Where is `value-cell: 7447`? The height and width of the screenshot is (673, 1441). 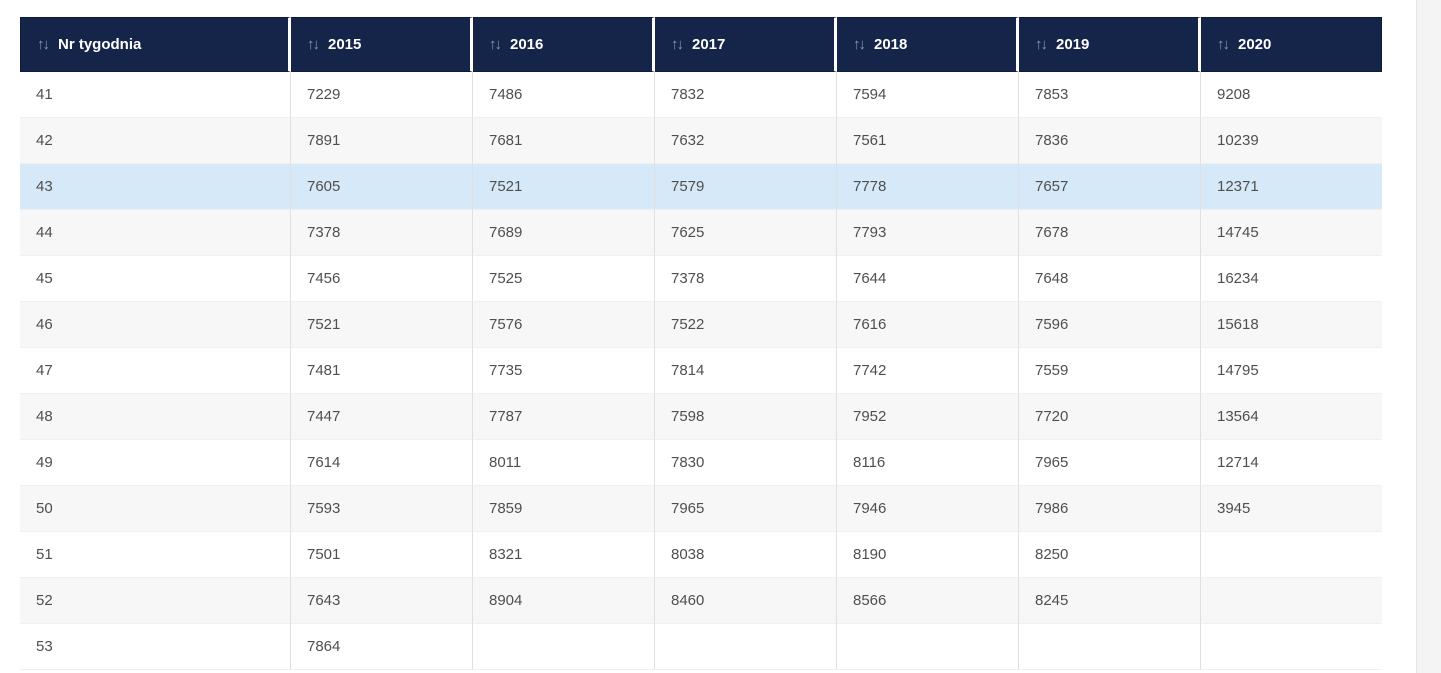 value-cell: 7447 is located at coordinates (382, 417).